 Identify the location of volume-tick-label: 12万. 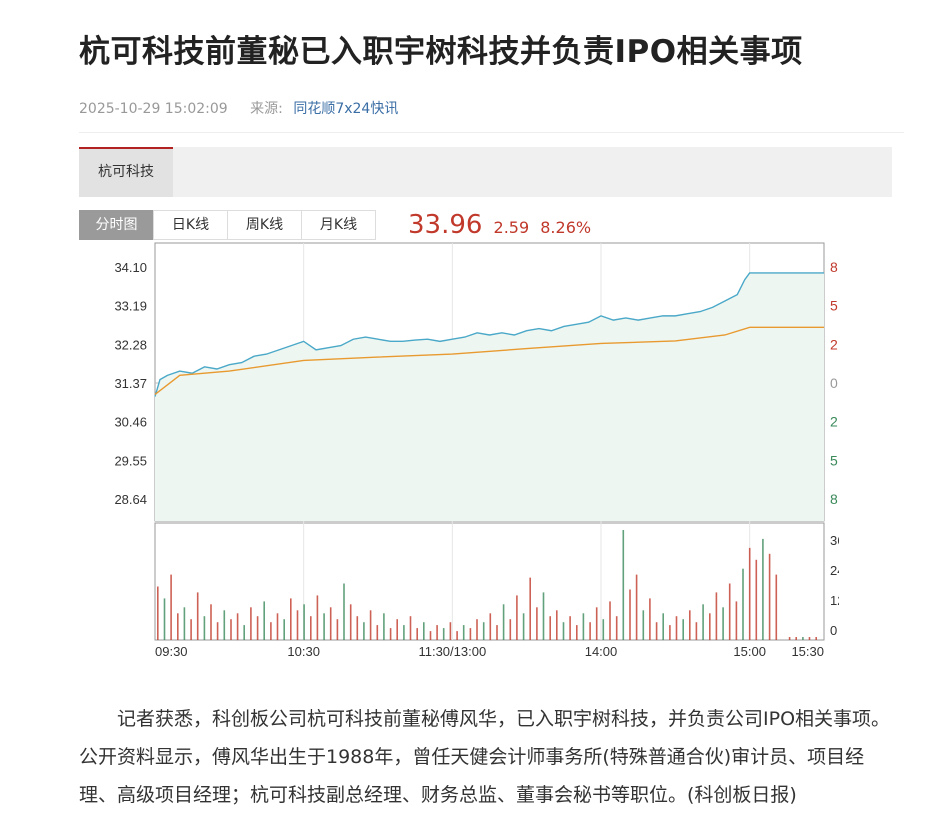
(834, 600).